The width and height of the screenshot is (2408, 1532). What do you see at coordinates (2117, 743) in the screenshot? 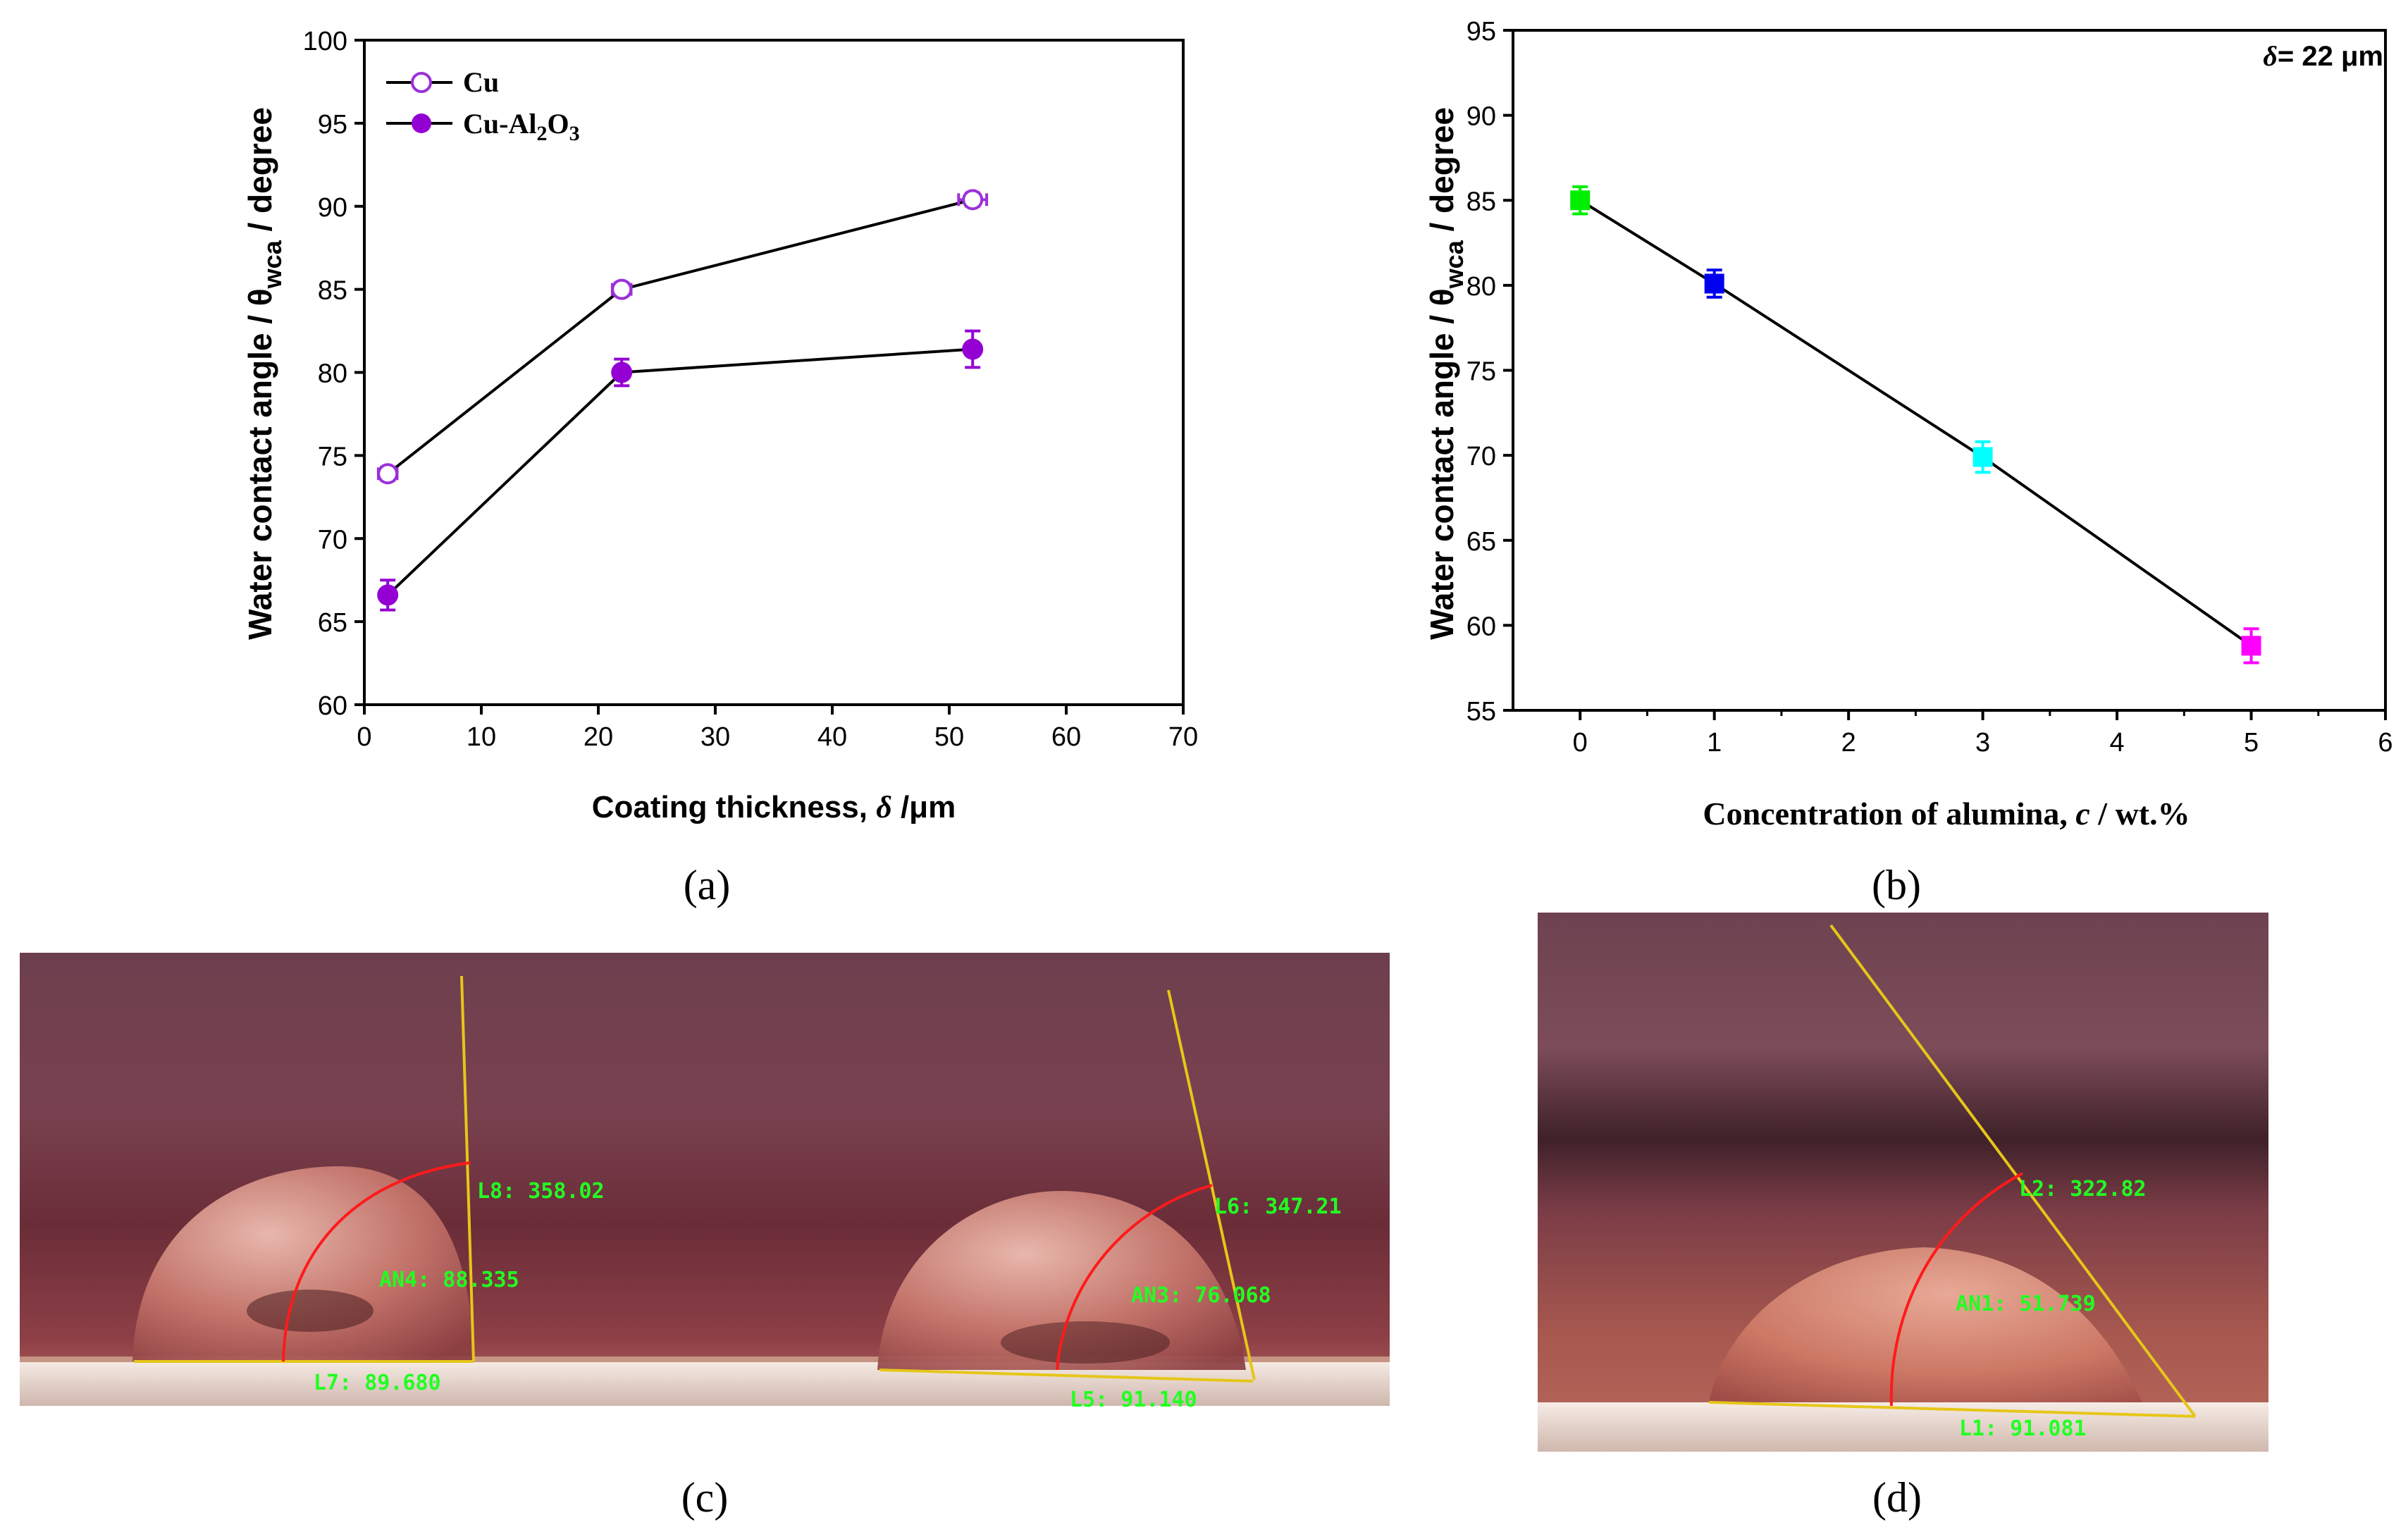
I see `x-tick-label: 4` at bounding box center [2117, 743].